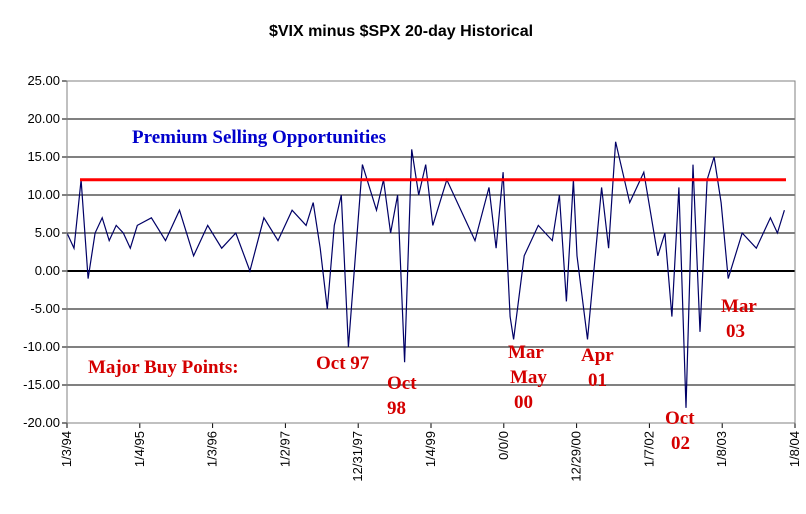  What do you see at coordinates (735, 331) in the screenshot?
I see `annotation-mar03-b: 03` at bounding box center [735, 331].